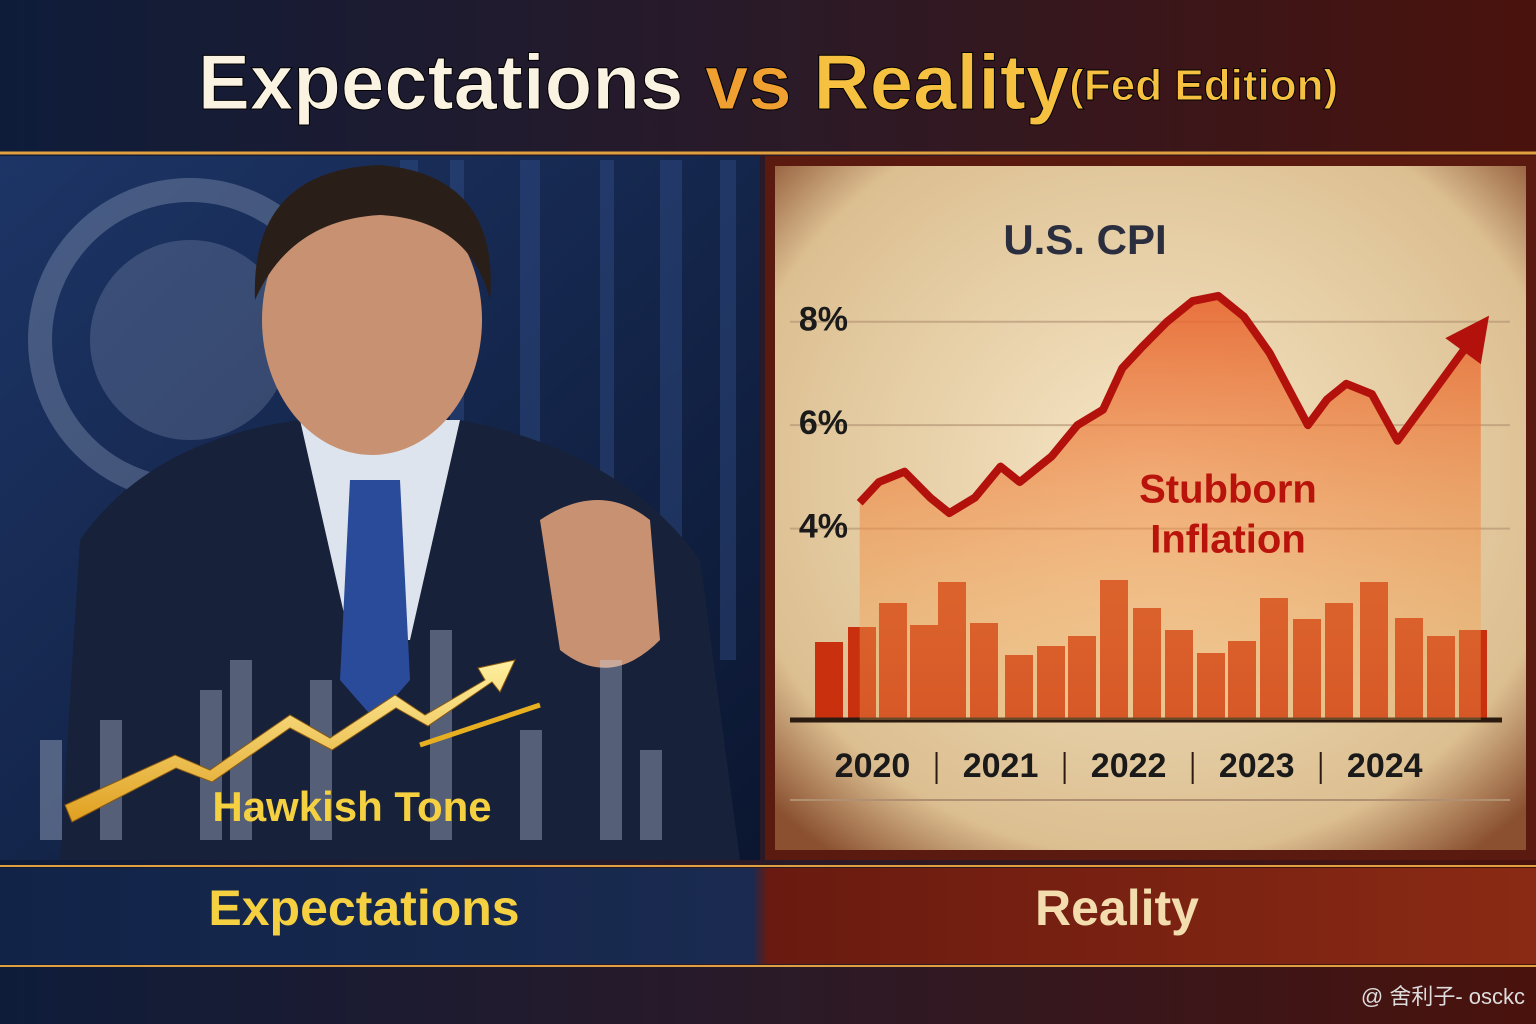  I want to click on x-tick-label: 2022, so click(1129, 766).